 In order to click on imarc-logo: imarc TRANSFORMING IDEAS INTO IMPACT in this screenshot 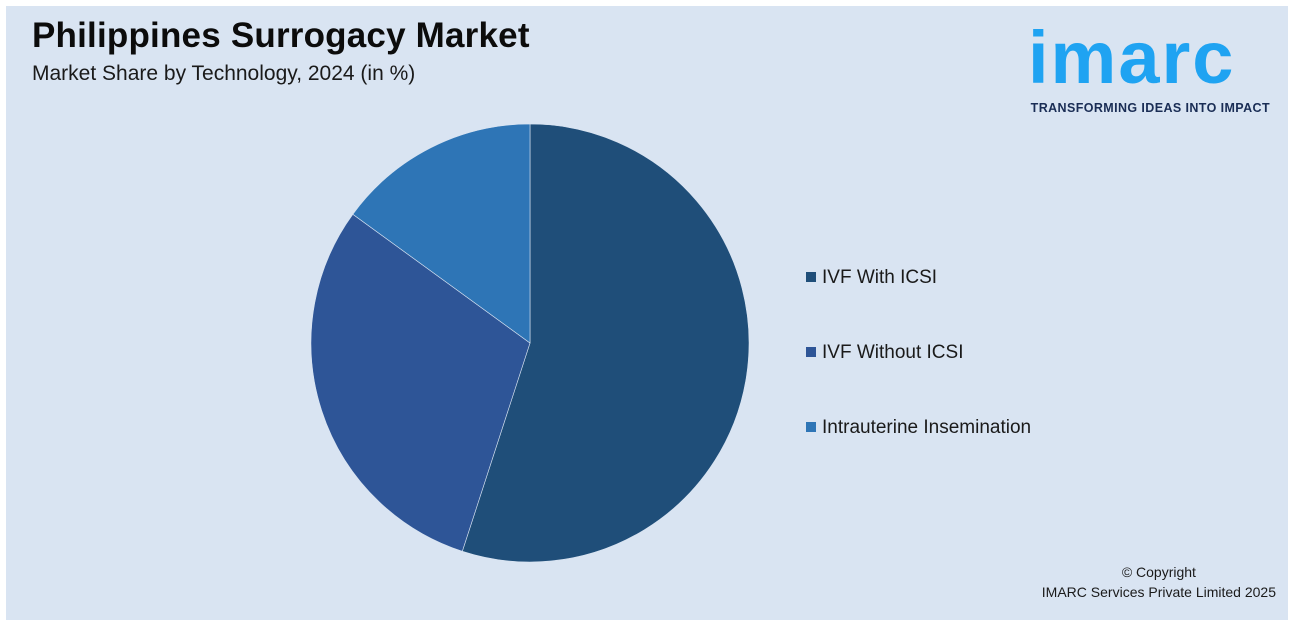, I will do `click(1148, 65)`.